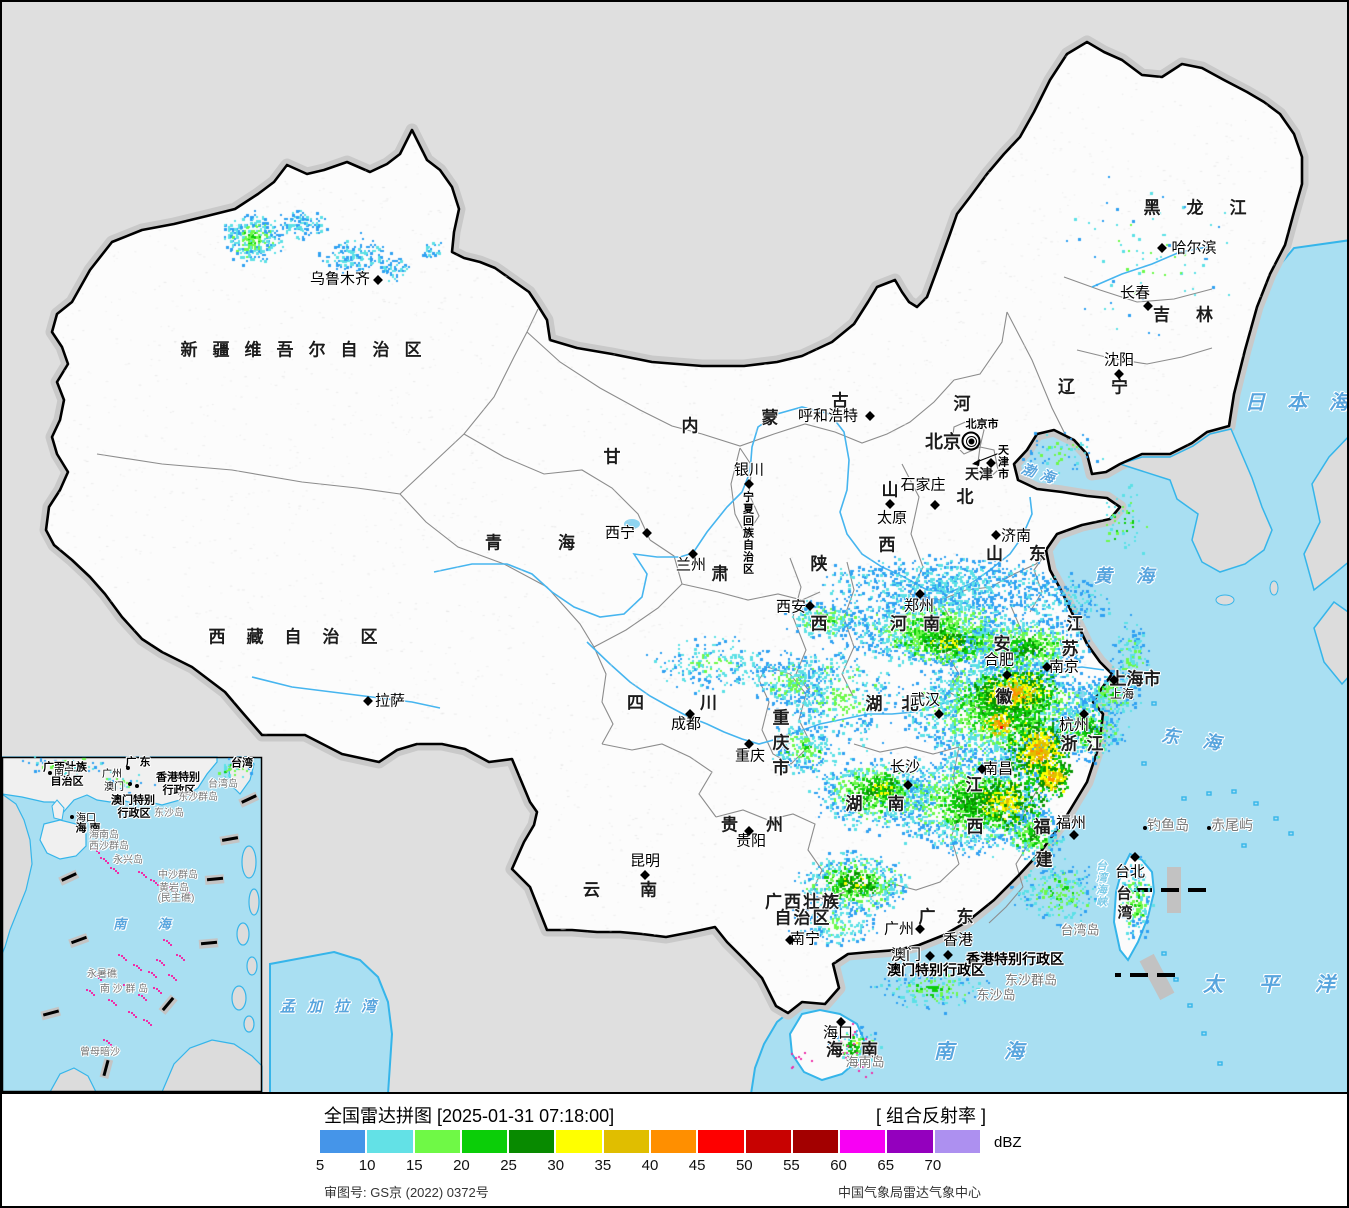  I want to click on colorbar-tick: 65, so click(886, 1165).